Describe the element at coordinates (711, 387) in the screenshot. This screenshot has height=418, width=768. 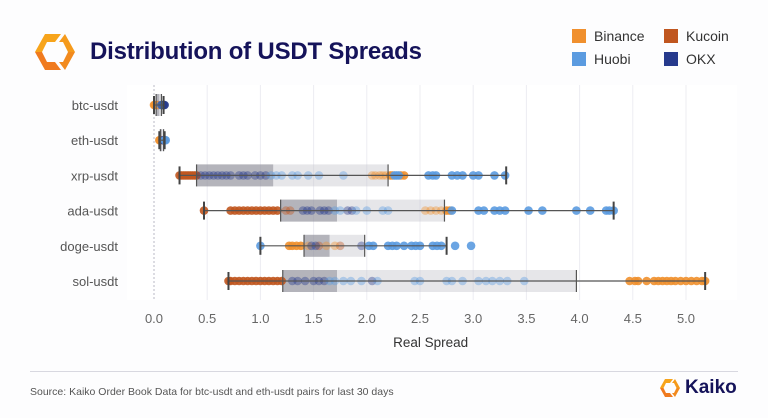
I see `brand-name: Kaiko` at that location.